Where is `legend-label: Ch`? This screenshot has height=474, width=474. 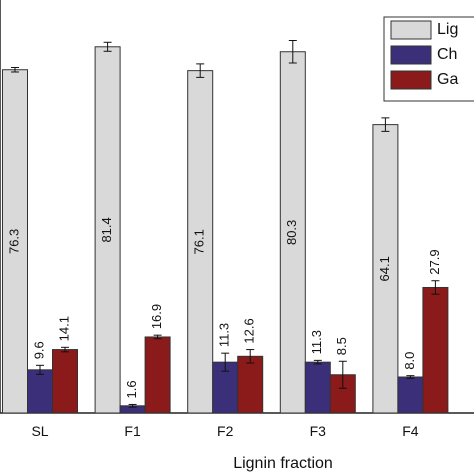
legend-label: Ch is located at coordinates (447, 54).